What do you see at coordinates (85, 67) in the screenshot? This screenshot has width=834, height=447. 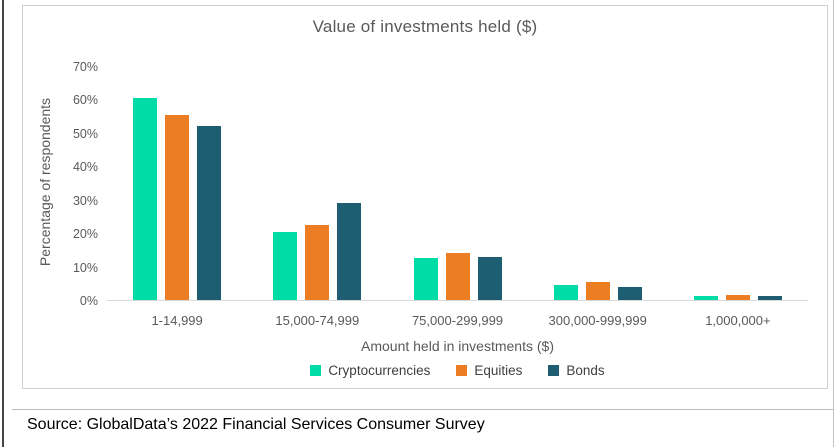 I see `y-tick-label: 70%` at bounding box center [85, 67].